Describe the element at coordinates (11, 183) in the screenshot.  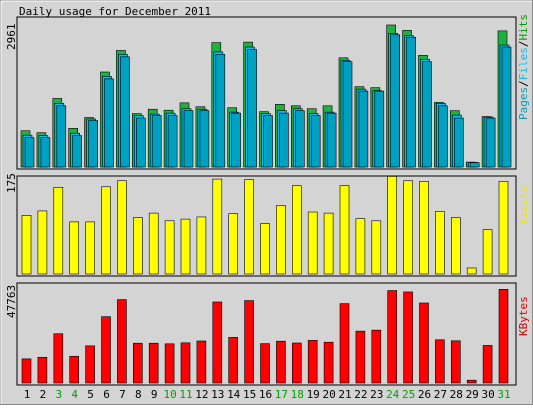
I see `middle-y-max-label: 175` at that location.